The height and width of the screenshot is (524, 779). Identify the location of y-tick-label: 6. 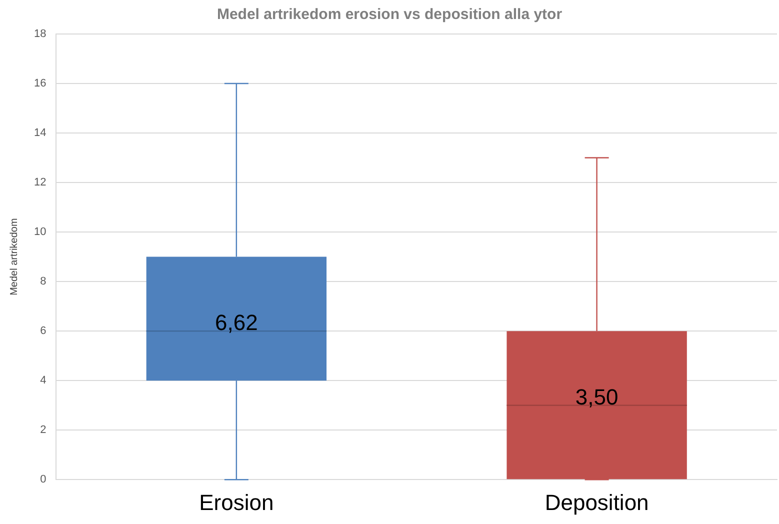
(43, 331).